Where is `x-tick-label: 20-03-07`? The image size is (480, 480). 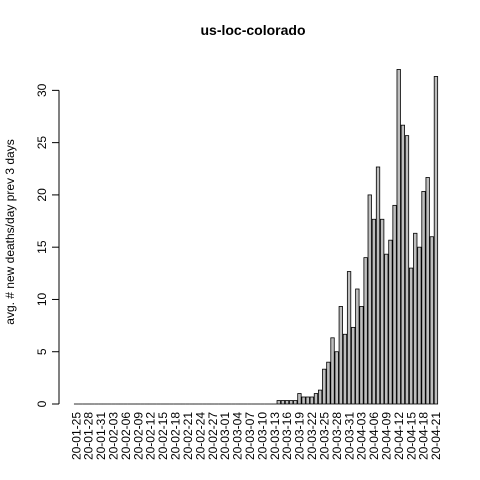
x-tick-label: 20-03-07 is located at coordinates (250, 436).